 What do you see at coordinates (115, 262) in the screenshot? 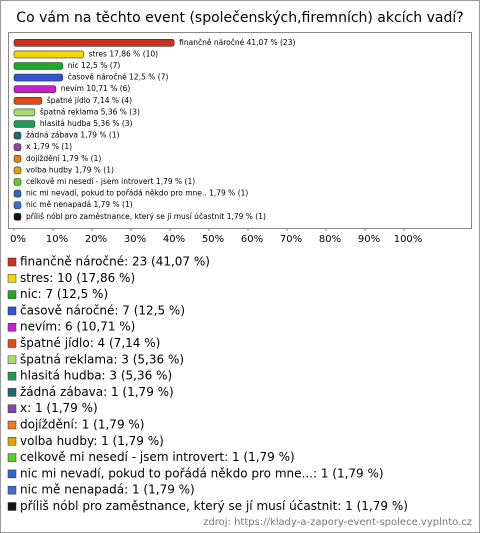
I see `legend-label: finančně náročné: 23 (41,07 %)` at bounding box center [115, 262].